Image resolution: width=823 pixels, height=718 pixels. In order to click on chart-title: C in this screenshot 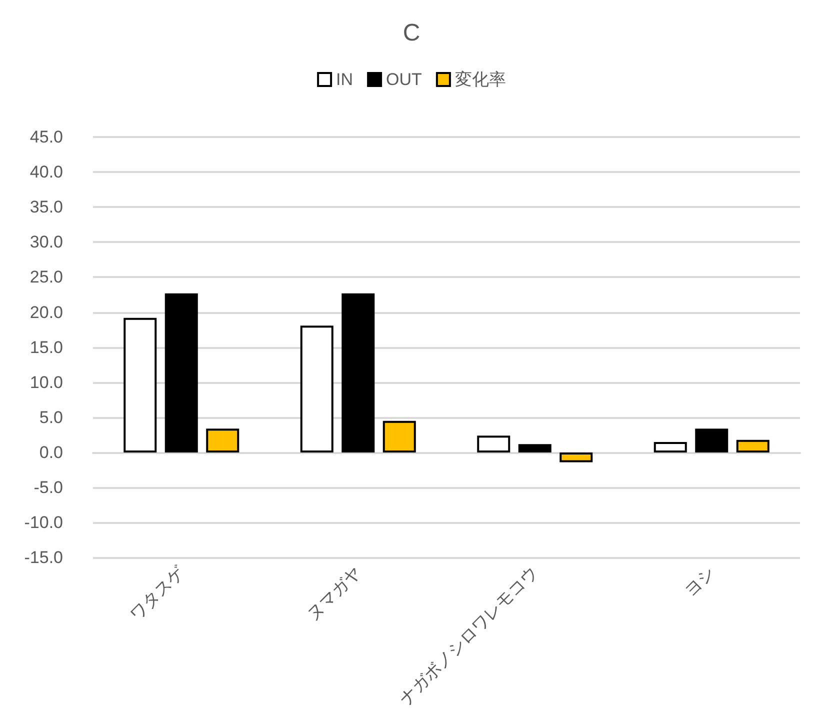, I will do `click(411, 33)`.